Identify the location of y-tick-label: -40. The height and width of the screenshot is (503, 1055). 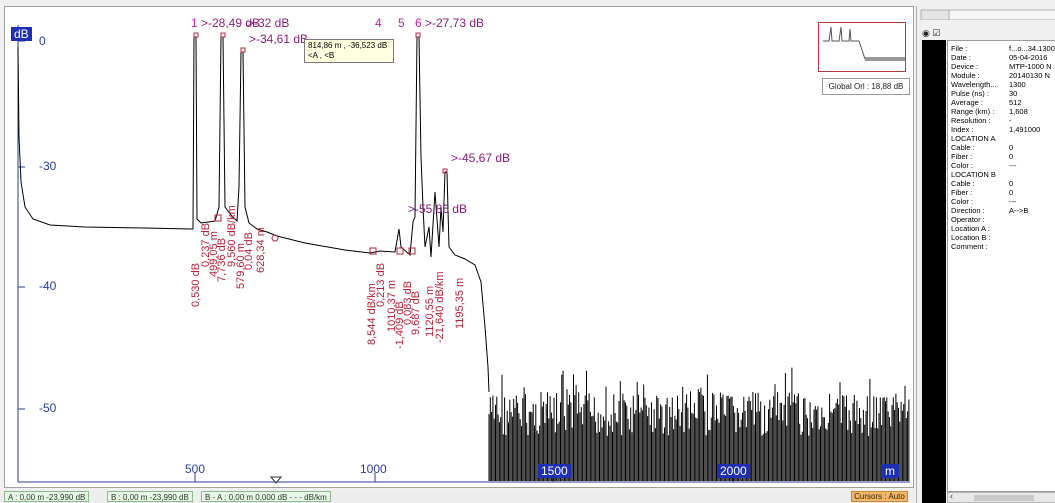
(48, 286).